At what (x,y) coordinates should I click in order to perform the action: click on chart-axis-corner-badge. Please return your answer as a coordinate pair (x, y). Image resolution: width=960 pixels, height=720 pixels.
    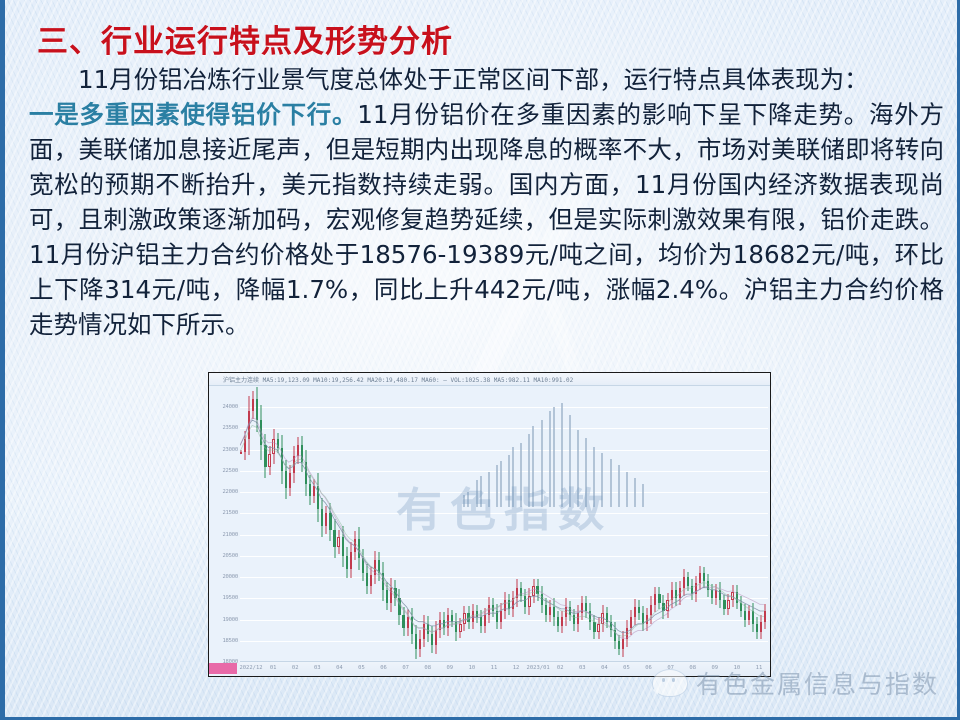
    Looking at the image, I should click on (223, 668).